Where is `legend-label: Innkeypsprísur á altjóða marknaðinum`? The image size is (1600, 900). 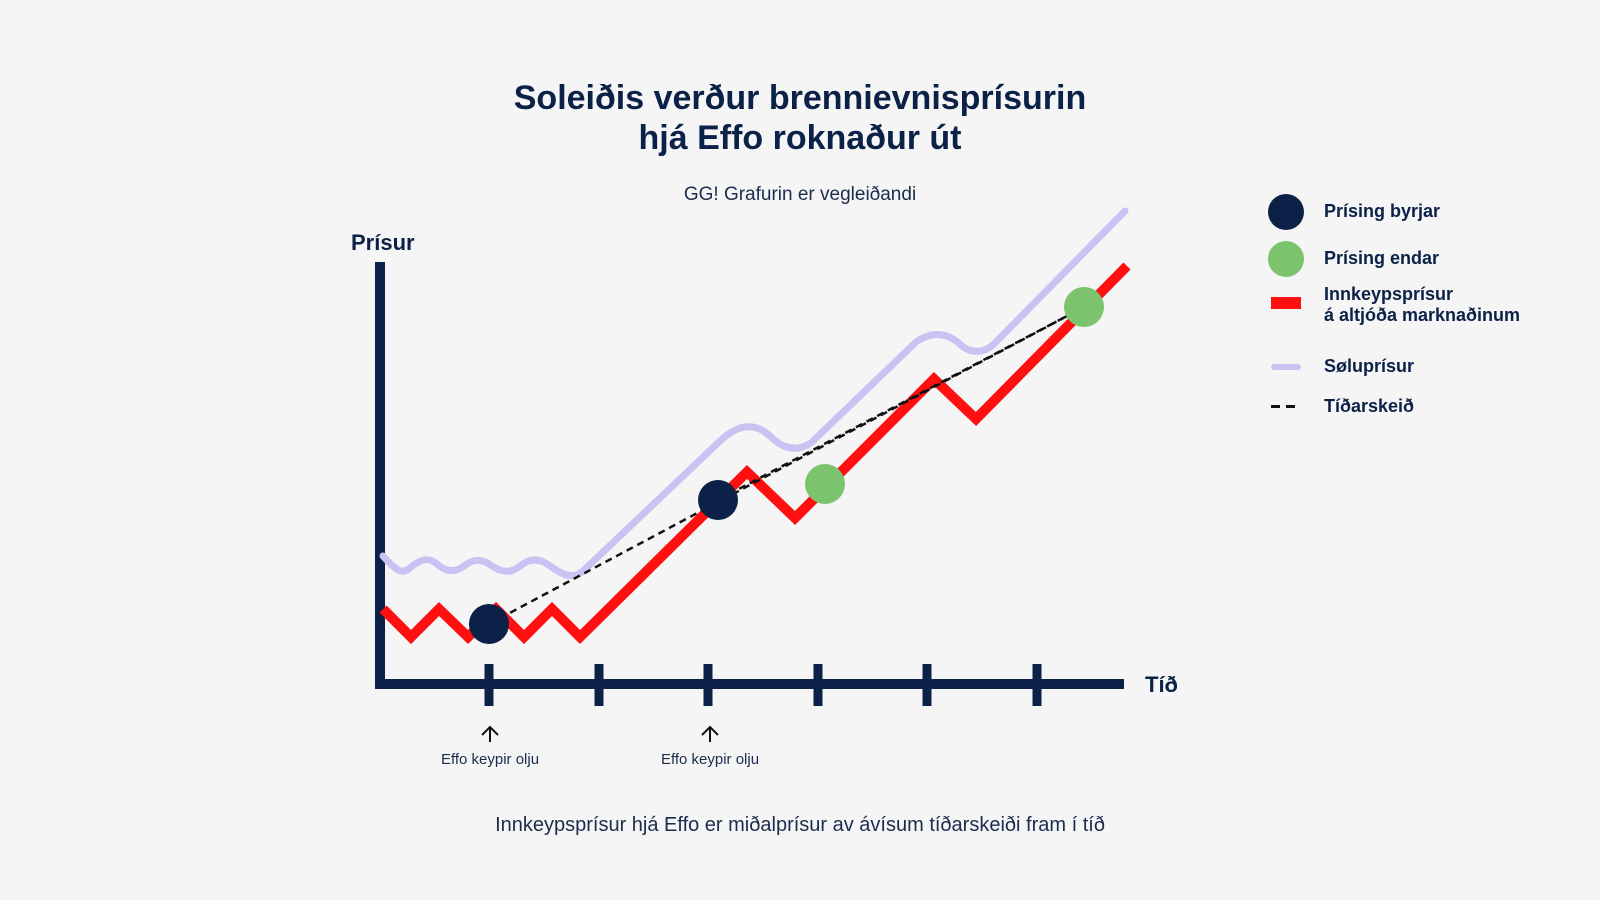 legend-label: Innkeypsprísur á altjóða marknaðinum is located at coordinates (1422, 305).